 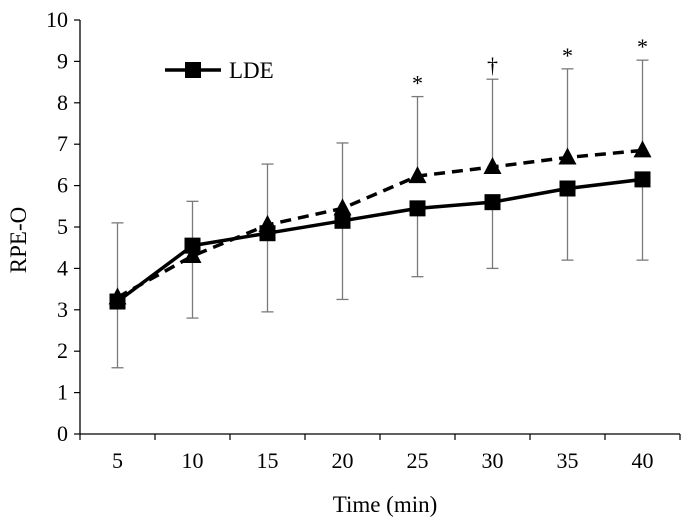 I want to click on y-tick-label: 2, so click(x=62, y=350).